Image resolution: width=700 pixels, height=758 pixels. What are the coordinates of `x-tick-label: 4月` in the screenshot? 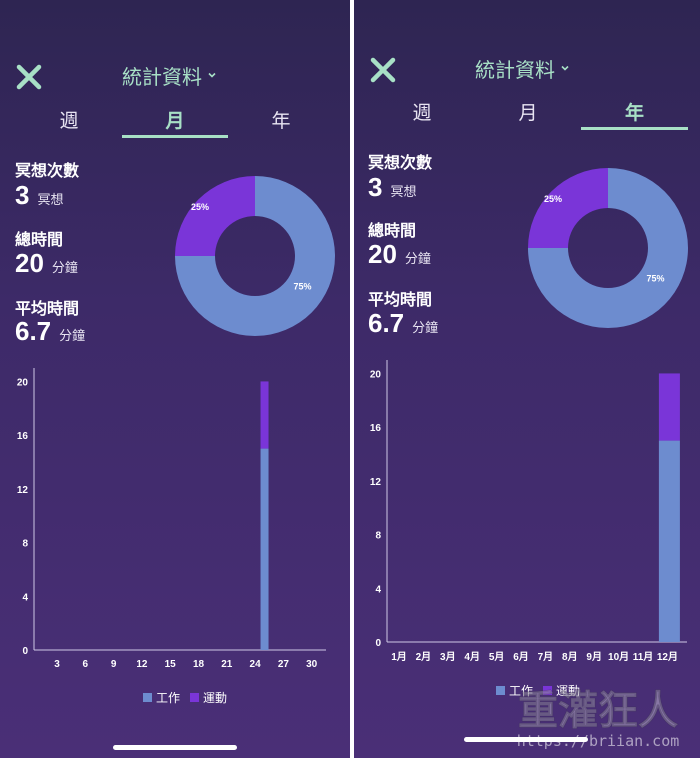 It's located at (472, 657).